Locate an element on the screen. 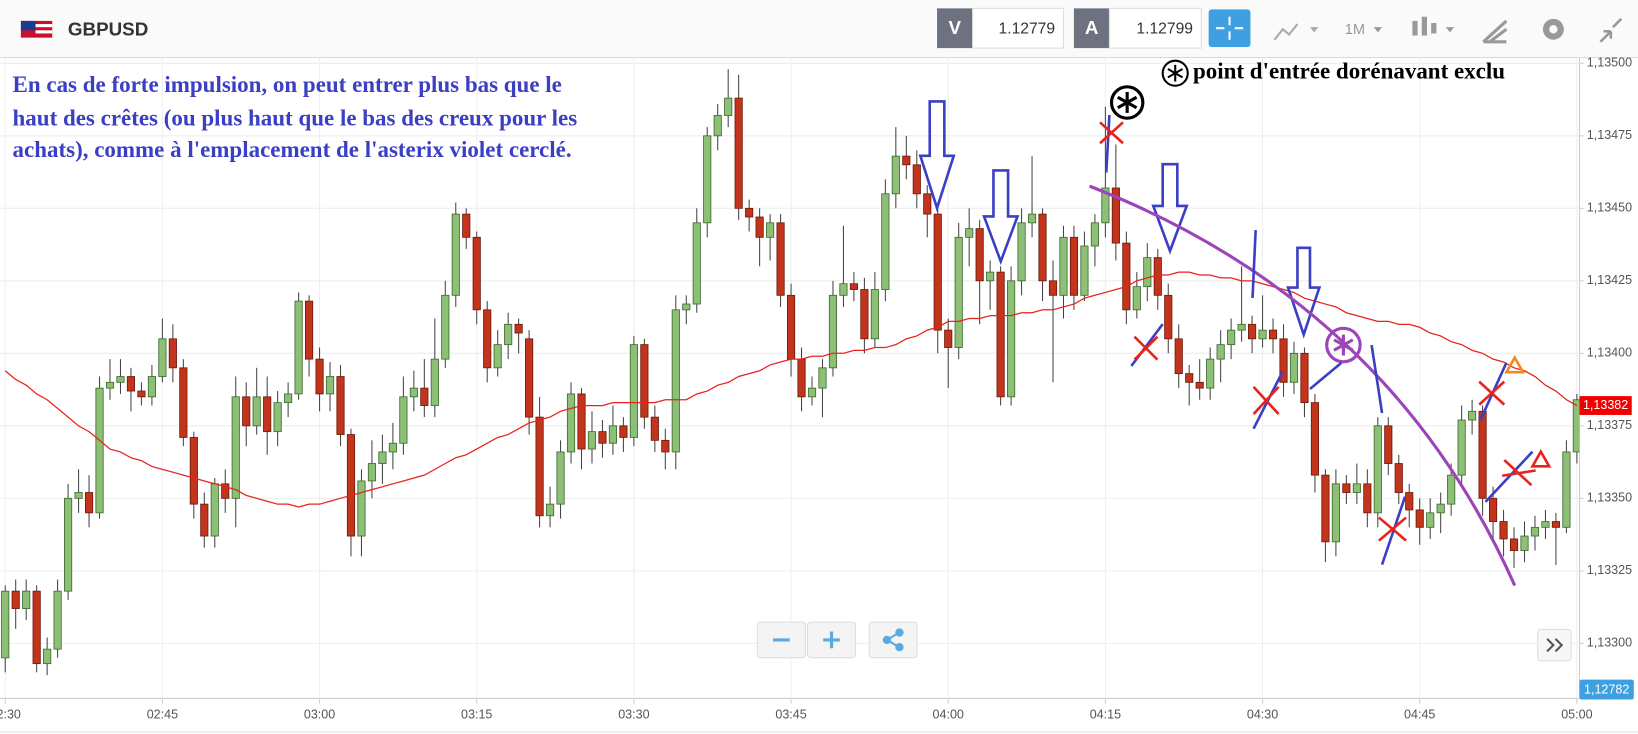 The width and height of the screenshot is (1638, 734). buy-button is located at coordinates (1091, 28).